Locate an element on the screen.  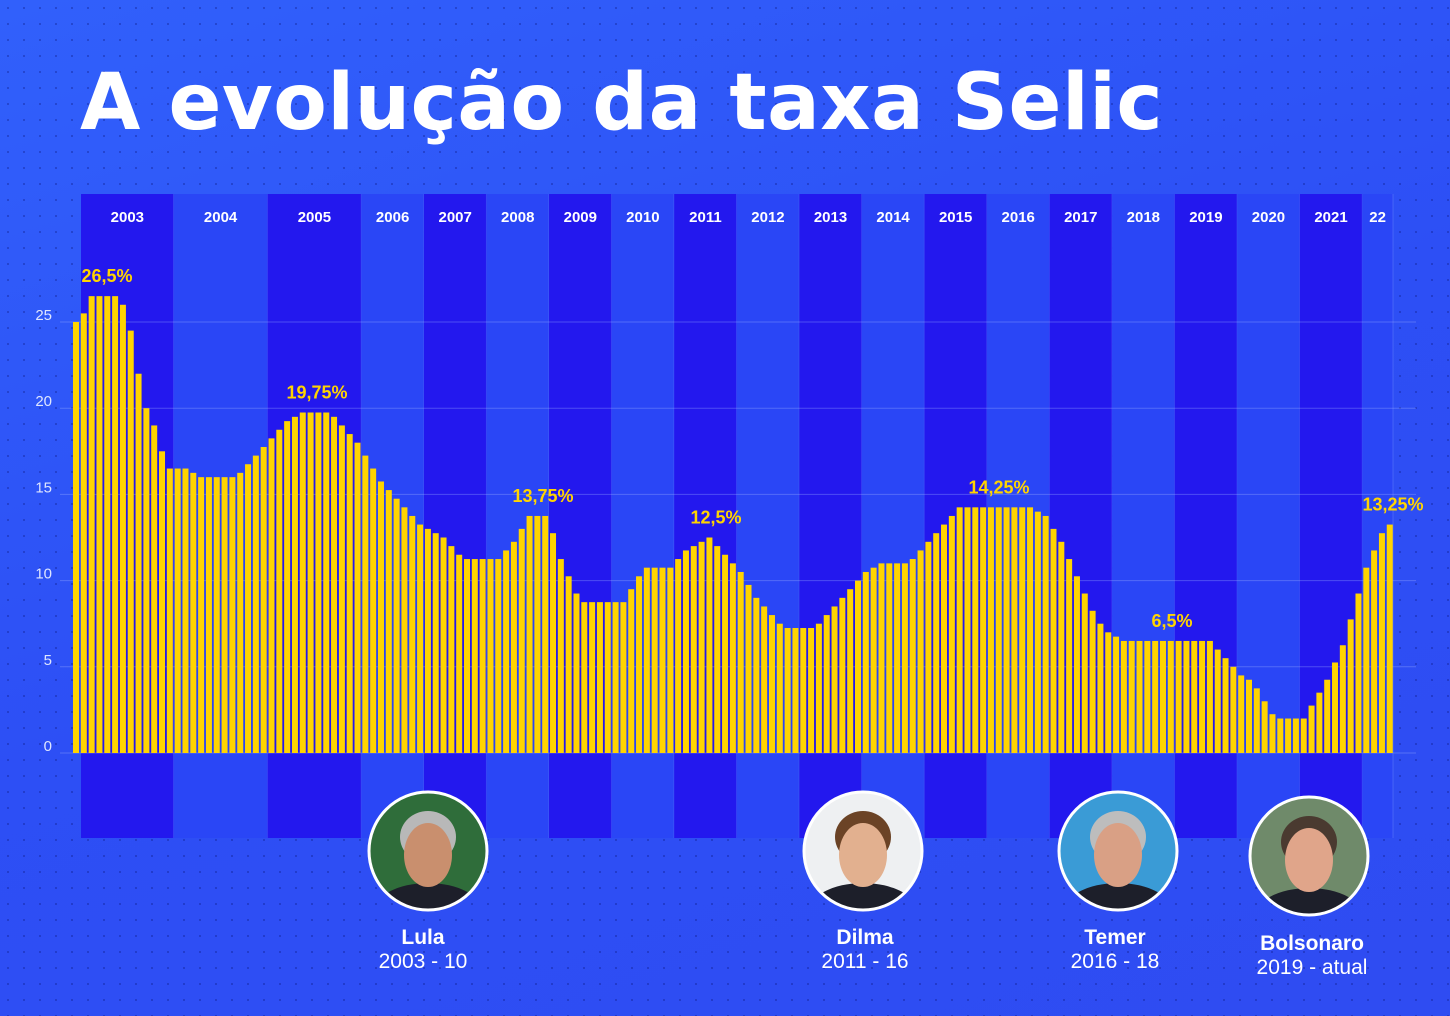
president-name: Bolsonaro is located at coordinates (1312, 943).